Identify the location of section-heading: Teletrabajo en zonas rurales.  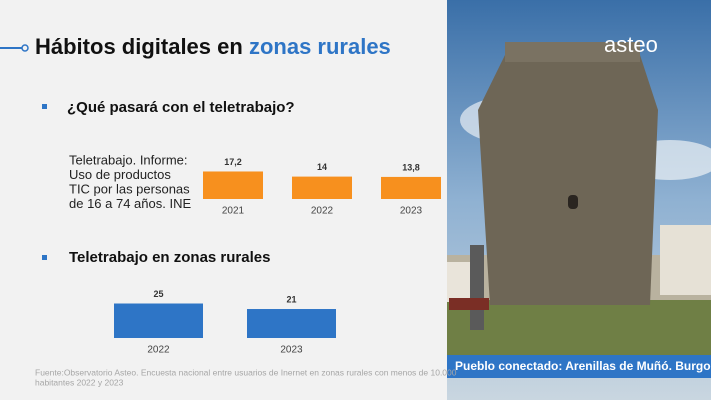
(169, 257).